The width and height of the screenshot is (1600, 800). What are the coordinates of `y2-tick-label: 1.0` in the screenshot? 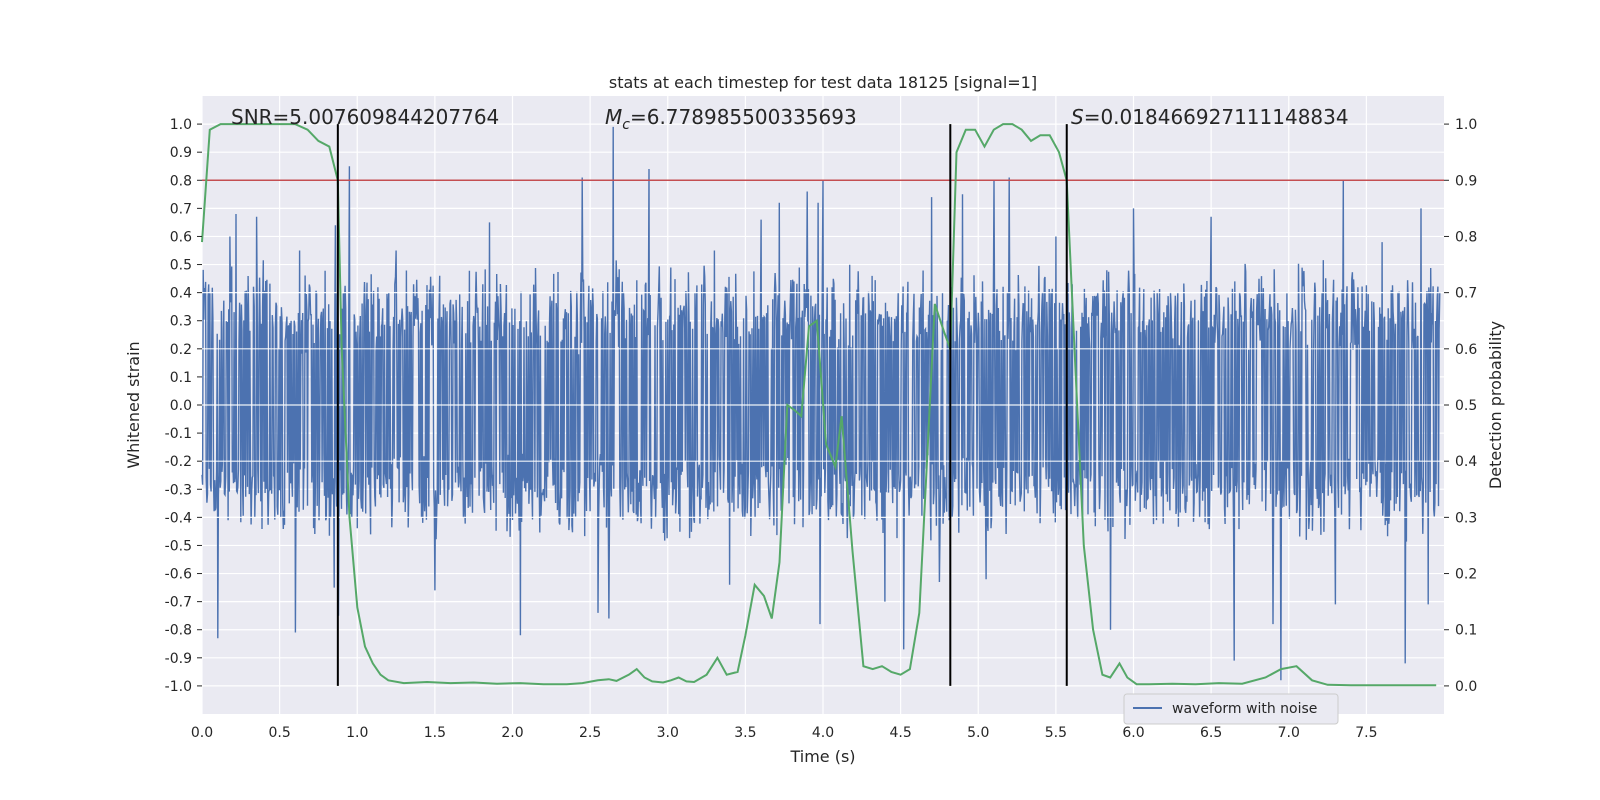 It's located at (1466, 125).